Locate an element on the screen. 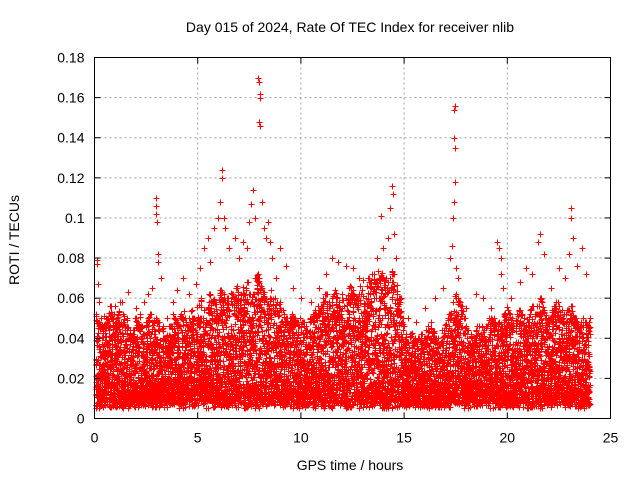 The width and height of the screenshot is (640, 480). y-tick-label: 0.1 is located at coordinates (75, 218).